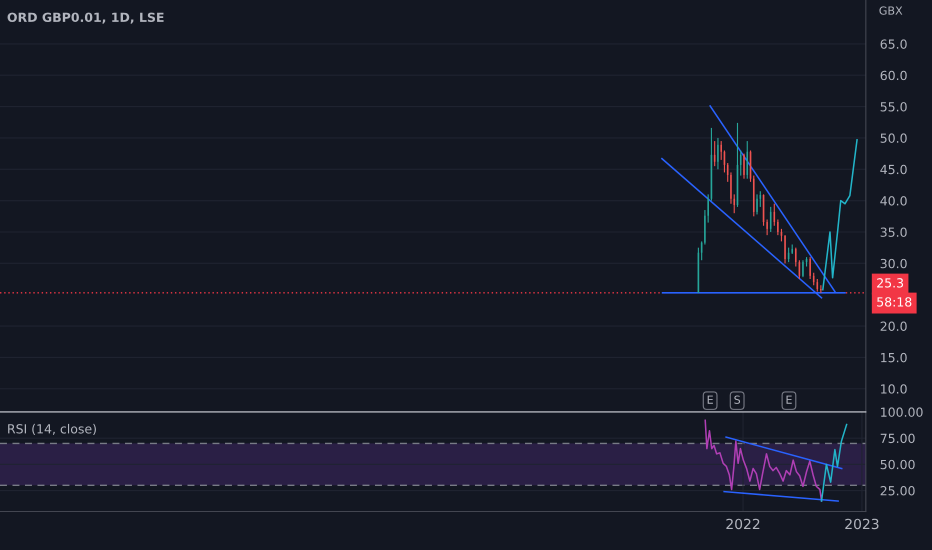 This screenshot has width=932, height=550. What do you see at coordinates (86, 18) in the screenshot?
I see `text: ORD GBP0.01, 1D, LSE` at bounding box center [86, 18].